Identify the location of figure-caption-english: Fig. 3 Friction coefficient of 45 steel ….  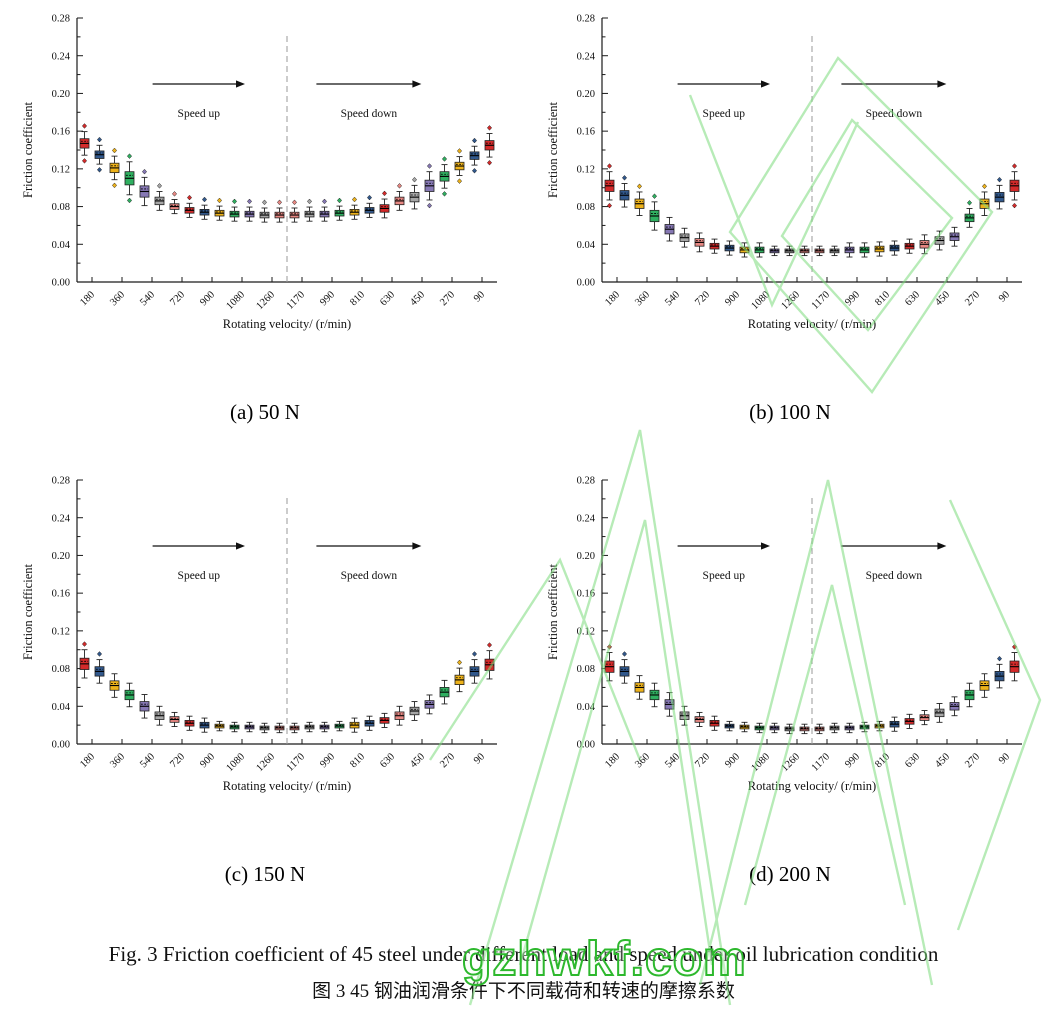
(523, 954).